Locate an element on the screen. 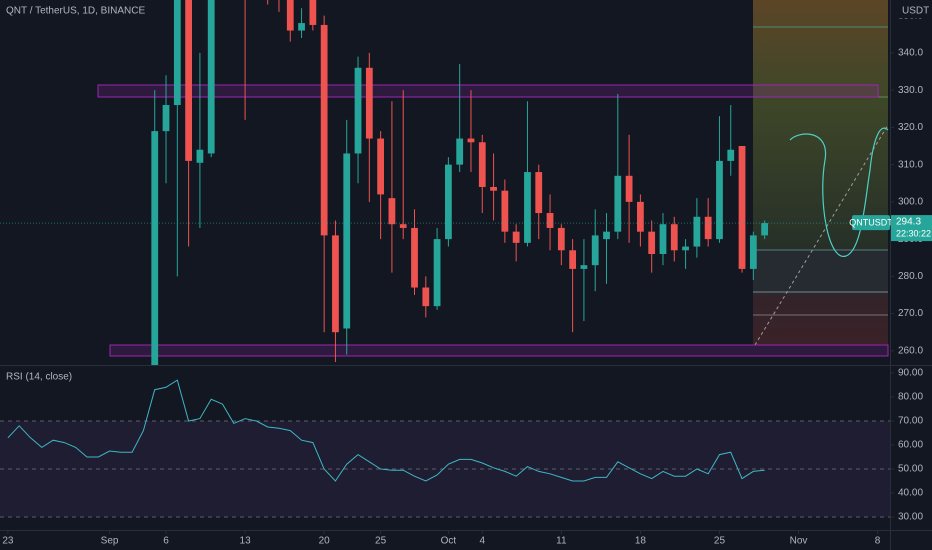  chart-title: QNT / TetherUS, 1D, BINANCE is located at coordinates (75, 11).